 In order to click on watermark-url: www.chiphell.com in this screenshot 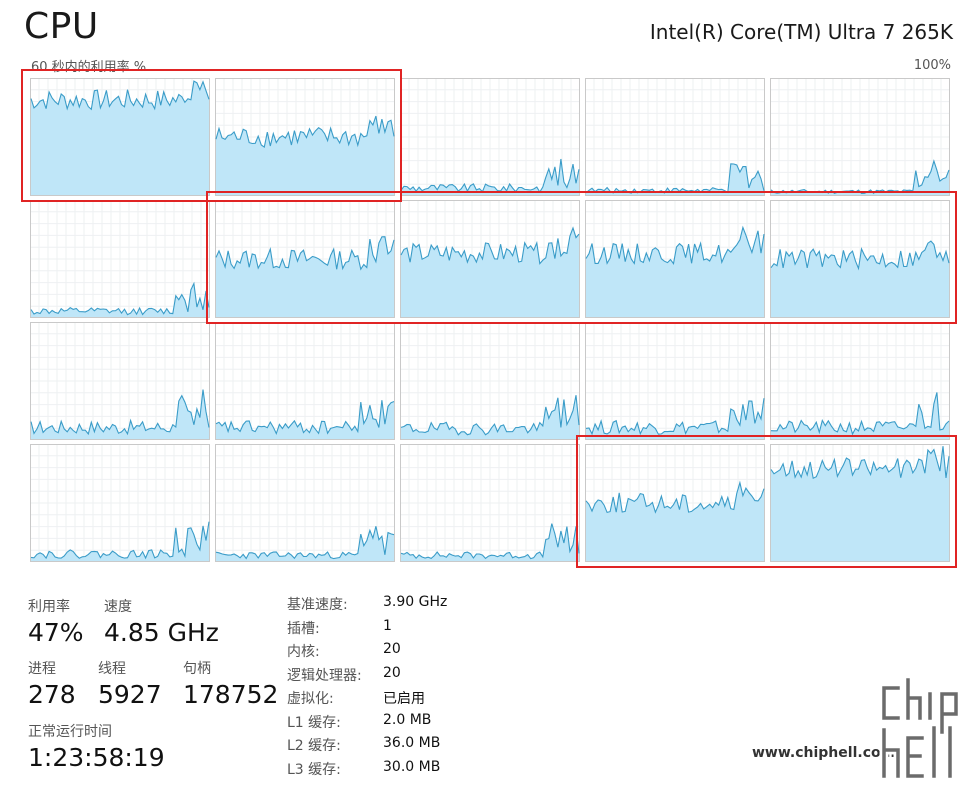, I will do `click(824, 753)`.